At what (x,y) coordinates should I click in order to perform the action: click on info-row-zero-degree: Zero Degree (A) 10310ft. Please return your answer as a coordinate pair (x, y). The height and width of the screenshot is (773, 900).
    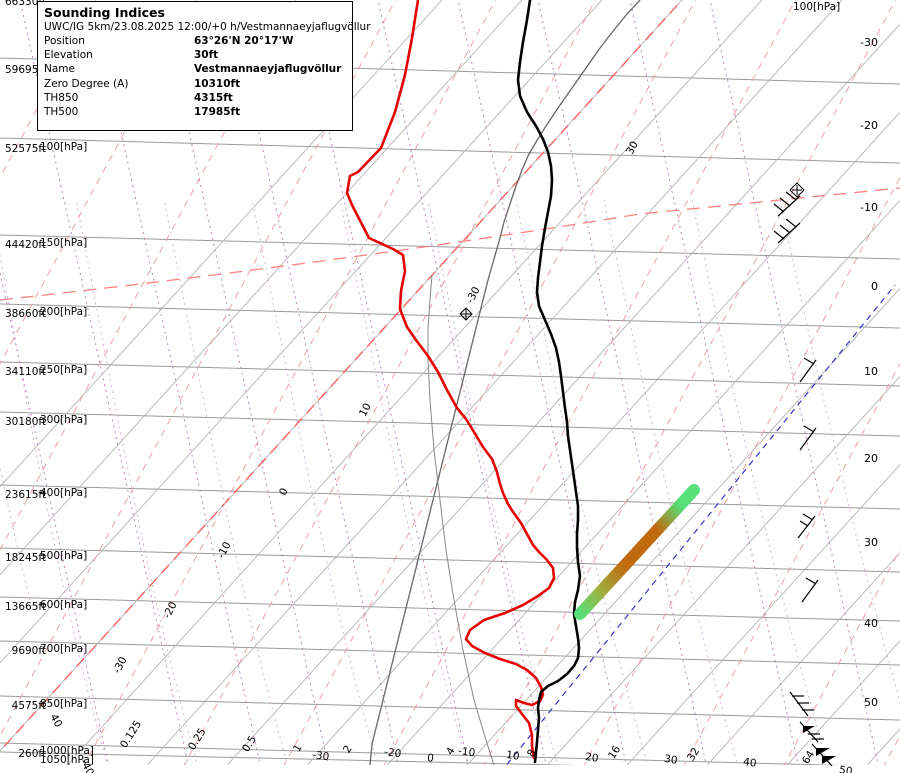
    Looking at the image, I should click on (196, 84).